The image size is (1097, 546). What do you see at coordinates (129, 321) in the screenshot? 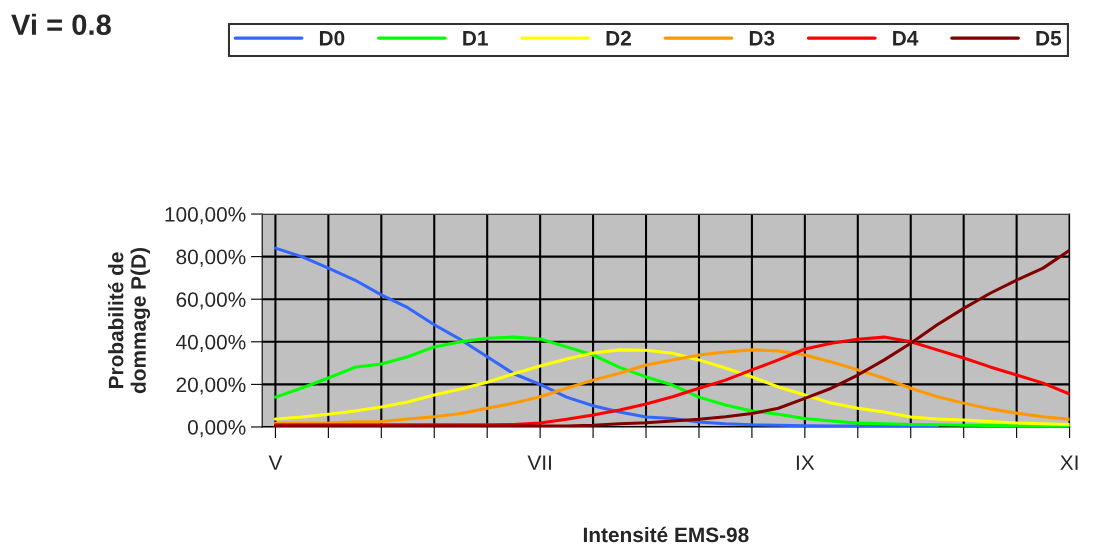
I see `y-axis-title: Probabilité de dommage P(D)` at bounding box center [129, 321].